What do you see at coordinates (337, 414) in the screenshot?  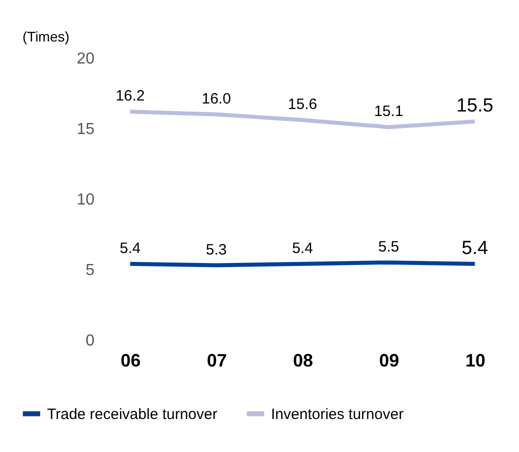 I see `legend-label: Inventories turnover` at bounding box center [337, 414].